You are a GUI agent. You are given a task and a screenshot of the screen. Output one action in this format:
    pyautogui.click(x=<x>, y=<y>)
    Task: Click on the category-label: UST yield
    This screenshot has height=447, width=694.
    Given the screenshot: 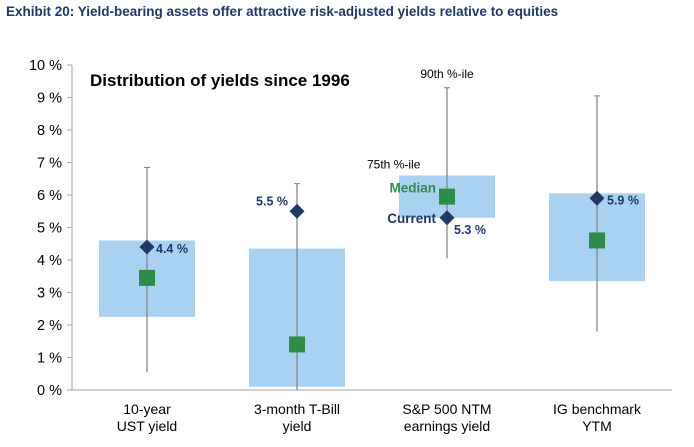 What is the action you would take?
    pyautogui.click(x=147, y=426)
    